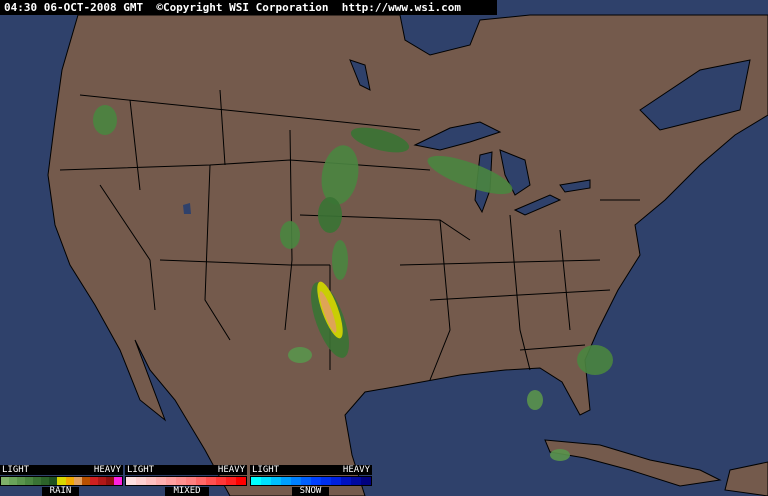 This screenshot has width=768, height=496. What do you see at coordinates (310, 491) in the screenshot?
I see `snow-label: SNOW` at bounding box center [310, 491].